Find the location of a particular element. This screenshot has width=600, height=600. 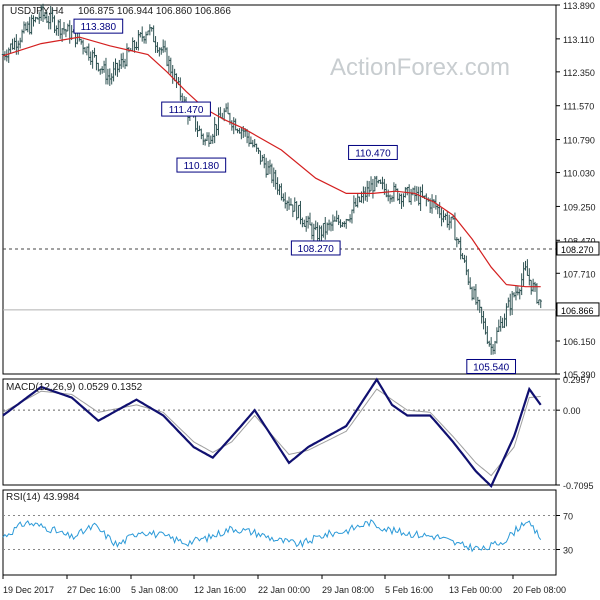

price-y-tick-label: 105.390 is located at coordinates (579, 375).